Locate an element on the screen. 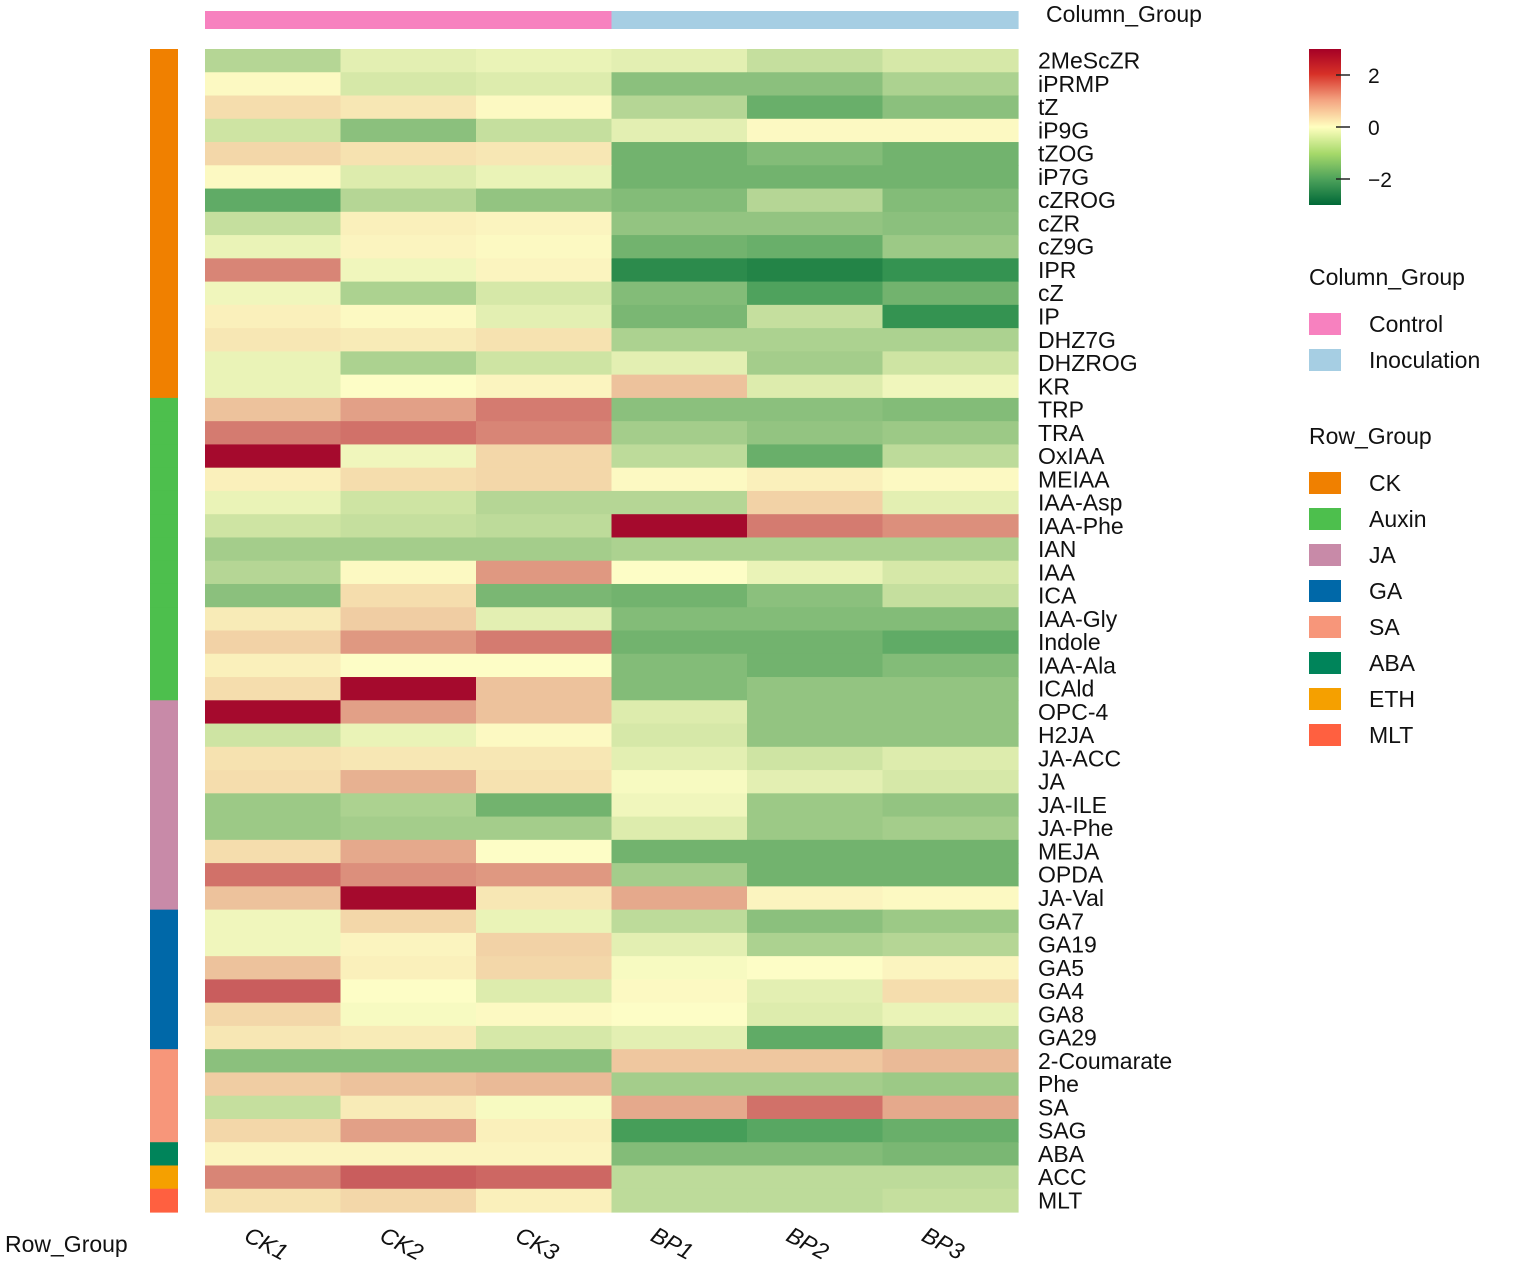 The image size is (1536, 1279). legend-label: GA is located at coordinates (1386, 591).